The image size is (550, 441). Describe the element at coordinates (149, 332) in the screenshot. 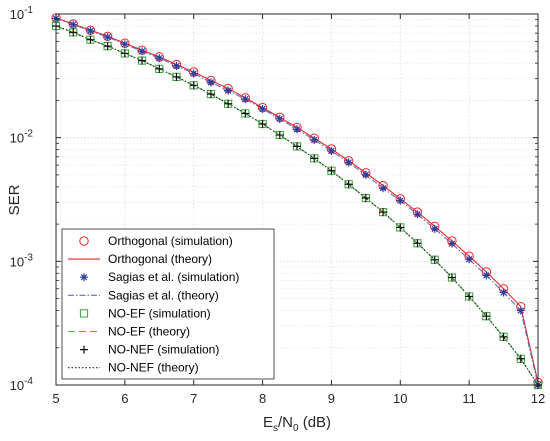

I see `legend-label: NO-EF (theory)` at that location.